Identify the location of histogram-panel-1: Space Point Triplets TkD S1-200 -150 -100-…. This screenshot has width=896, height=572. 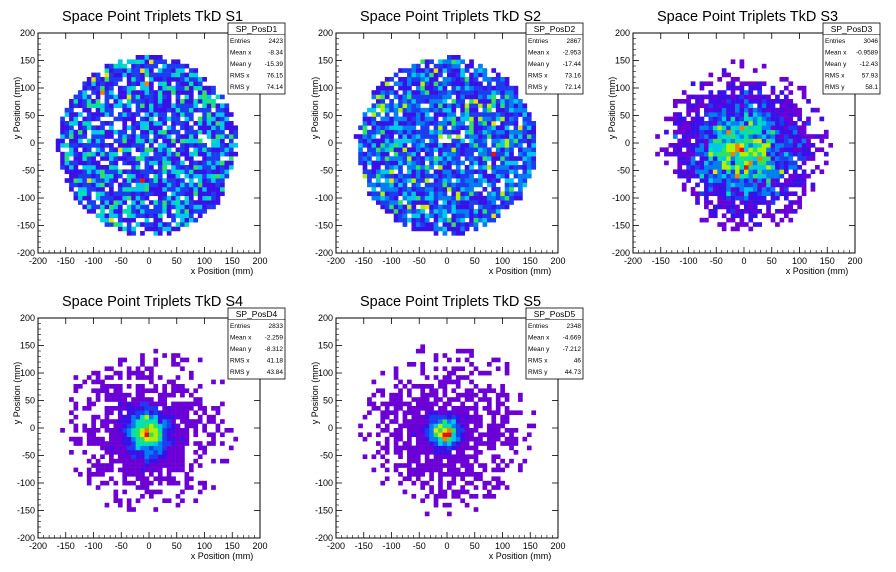
(149, 142).